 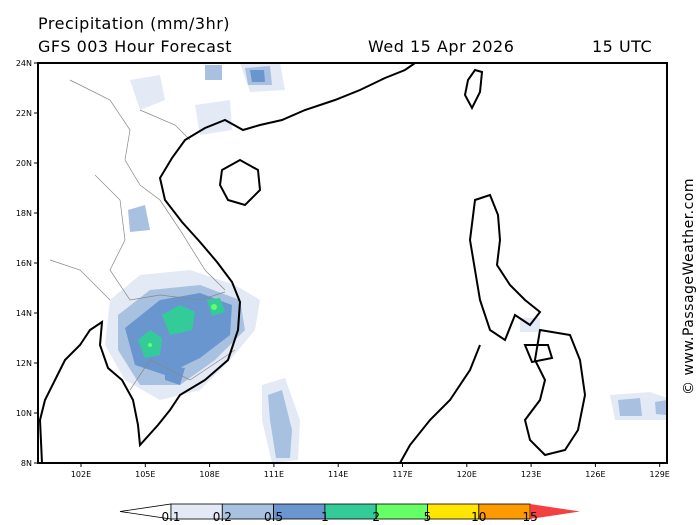 What do you see at coordinates (376, 517) in the screenshot?
I see `colorbar-label: 2` at bounding box center [376, 517].